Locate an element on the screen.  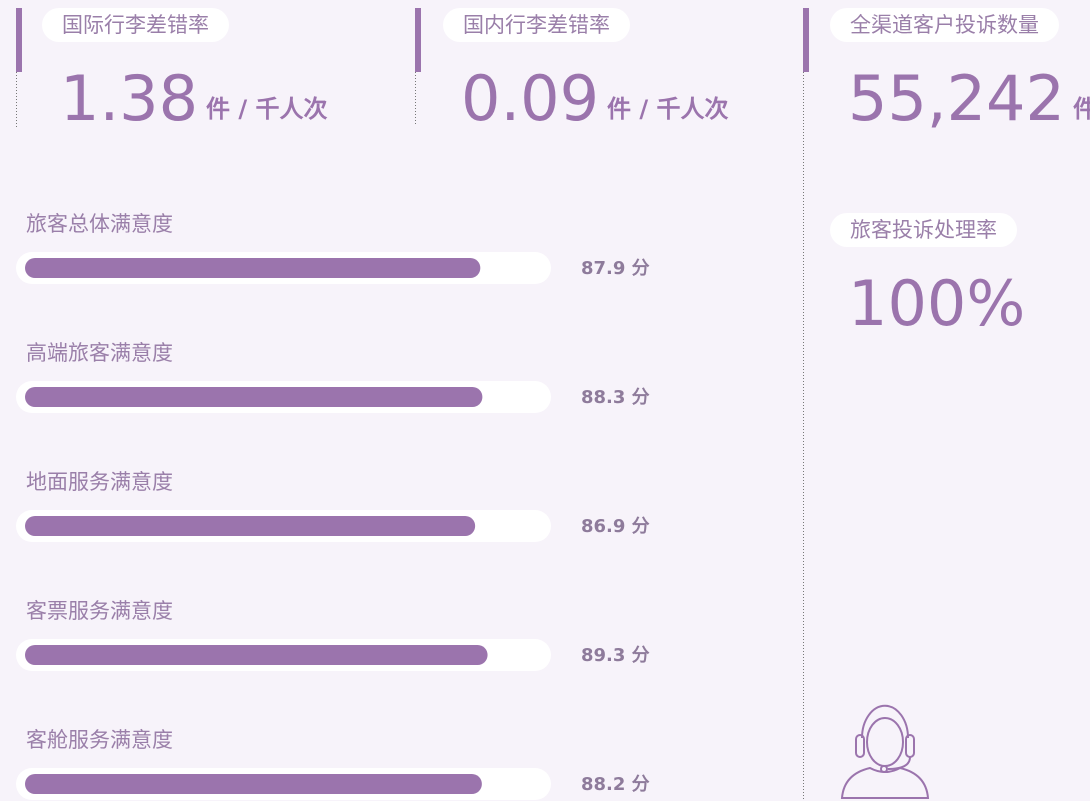
kpi-label: 国际行李差错率 is located at coordinates (135, 25).